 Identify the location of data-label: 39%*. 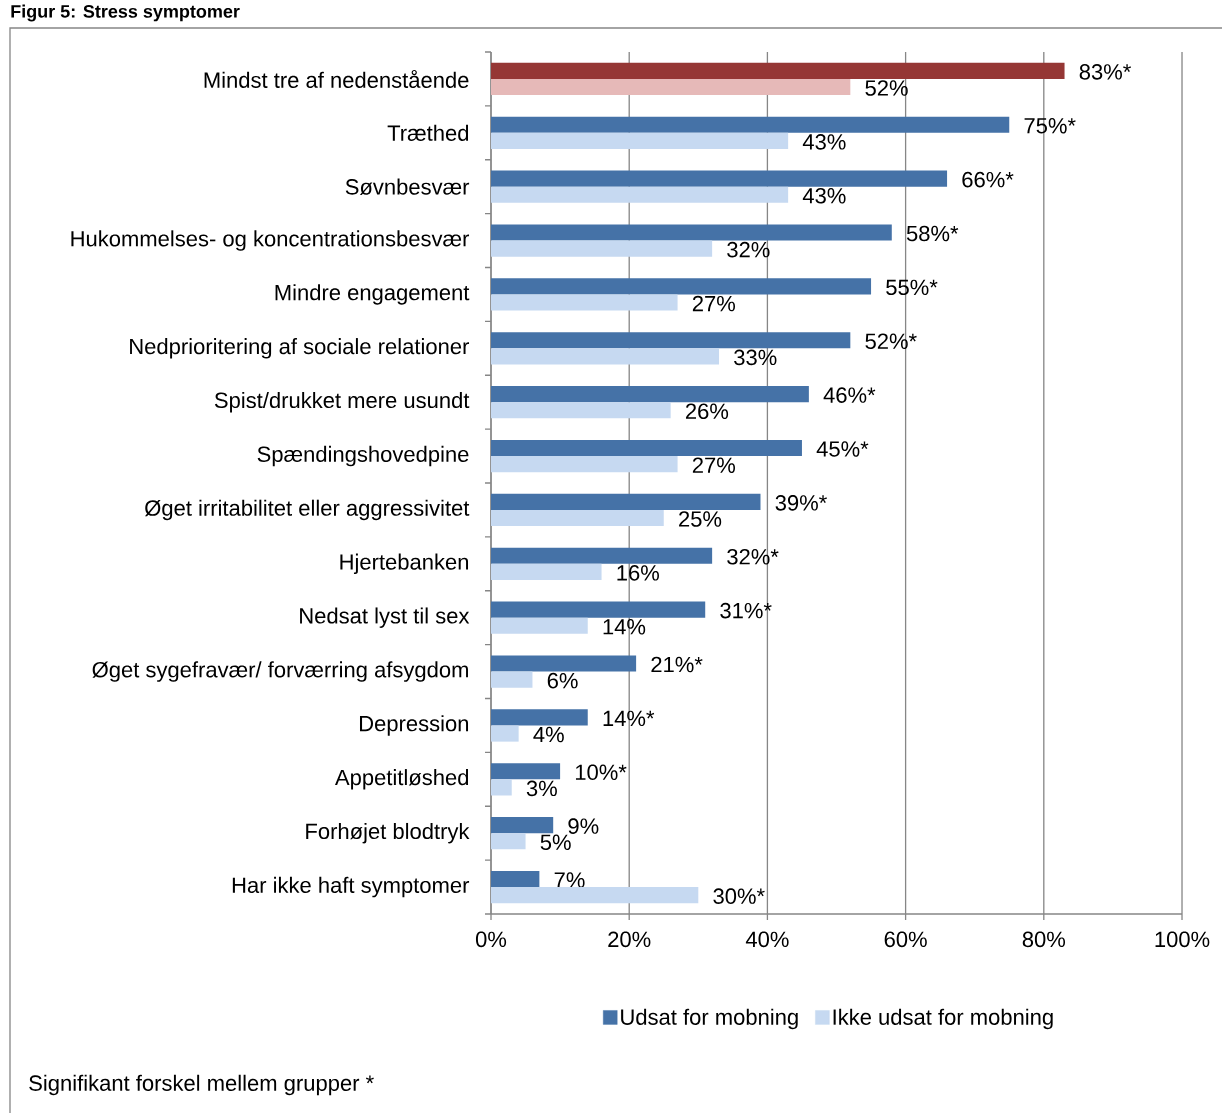
(801, 503).